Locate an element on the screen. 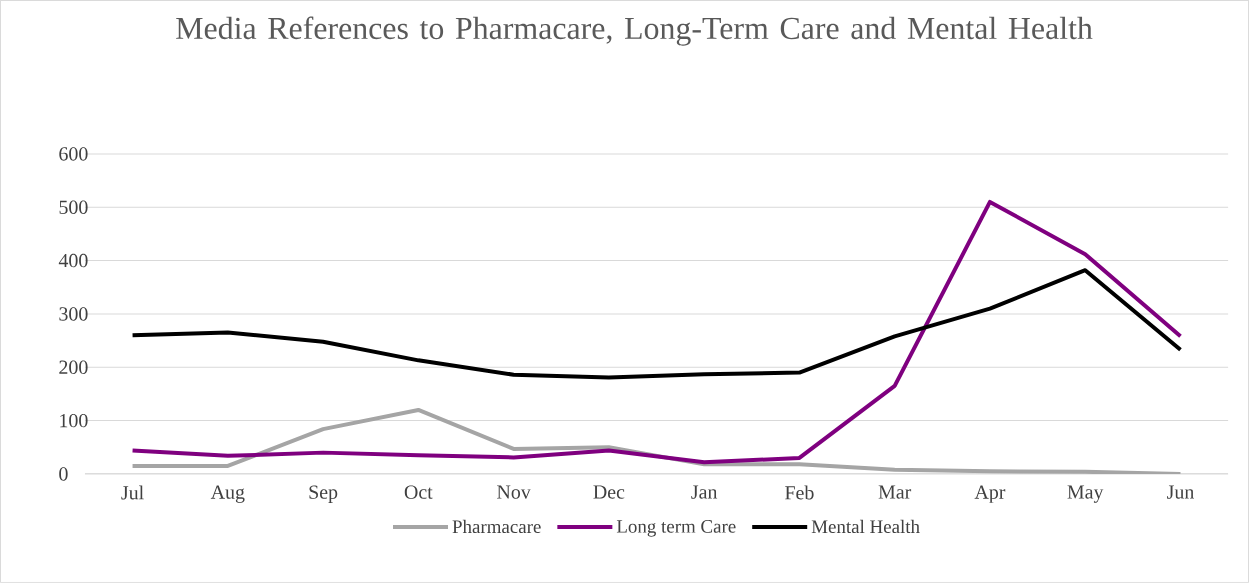 Image resolution: width=1249 pixels, height=583 pixels. x-tick-label: Oct is located at coordinates (418, 492).